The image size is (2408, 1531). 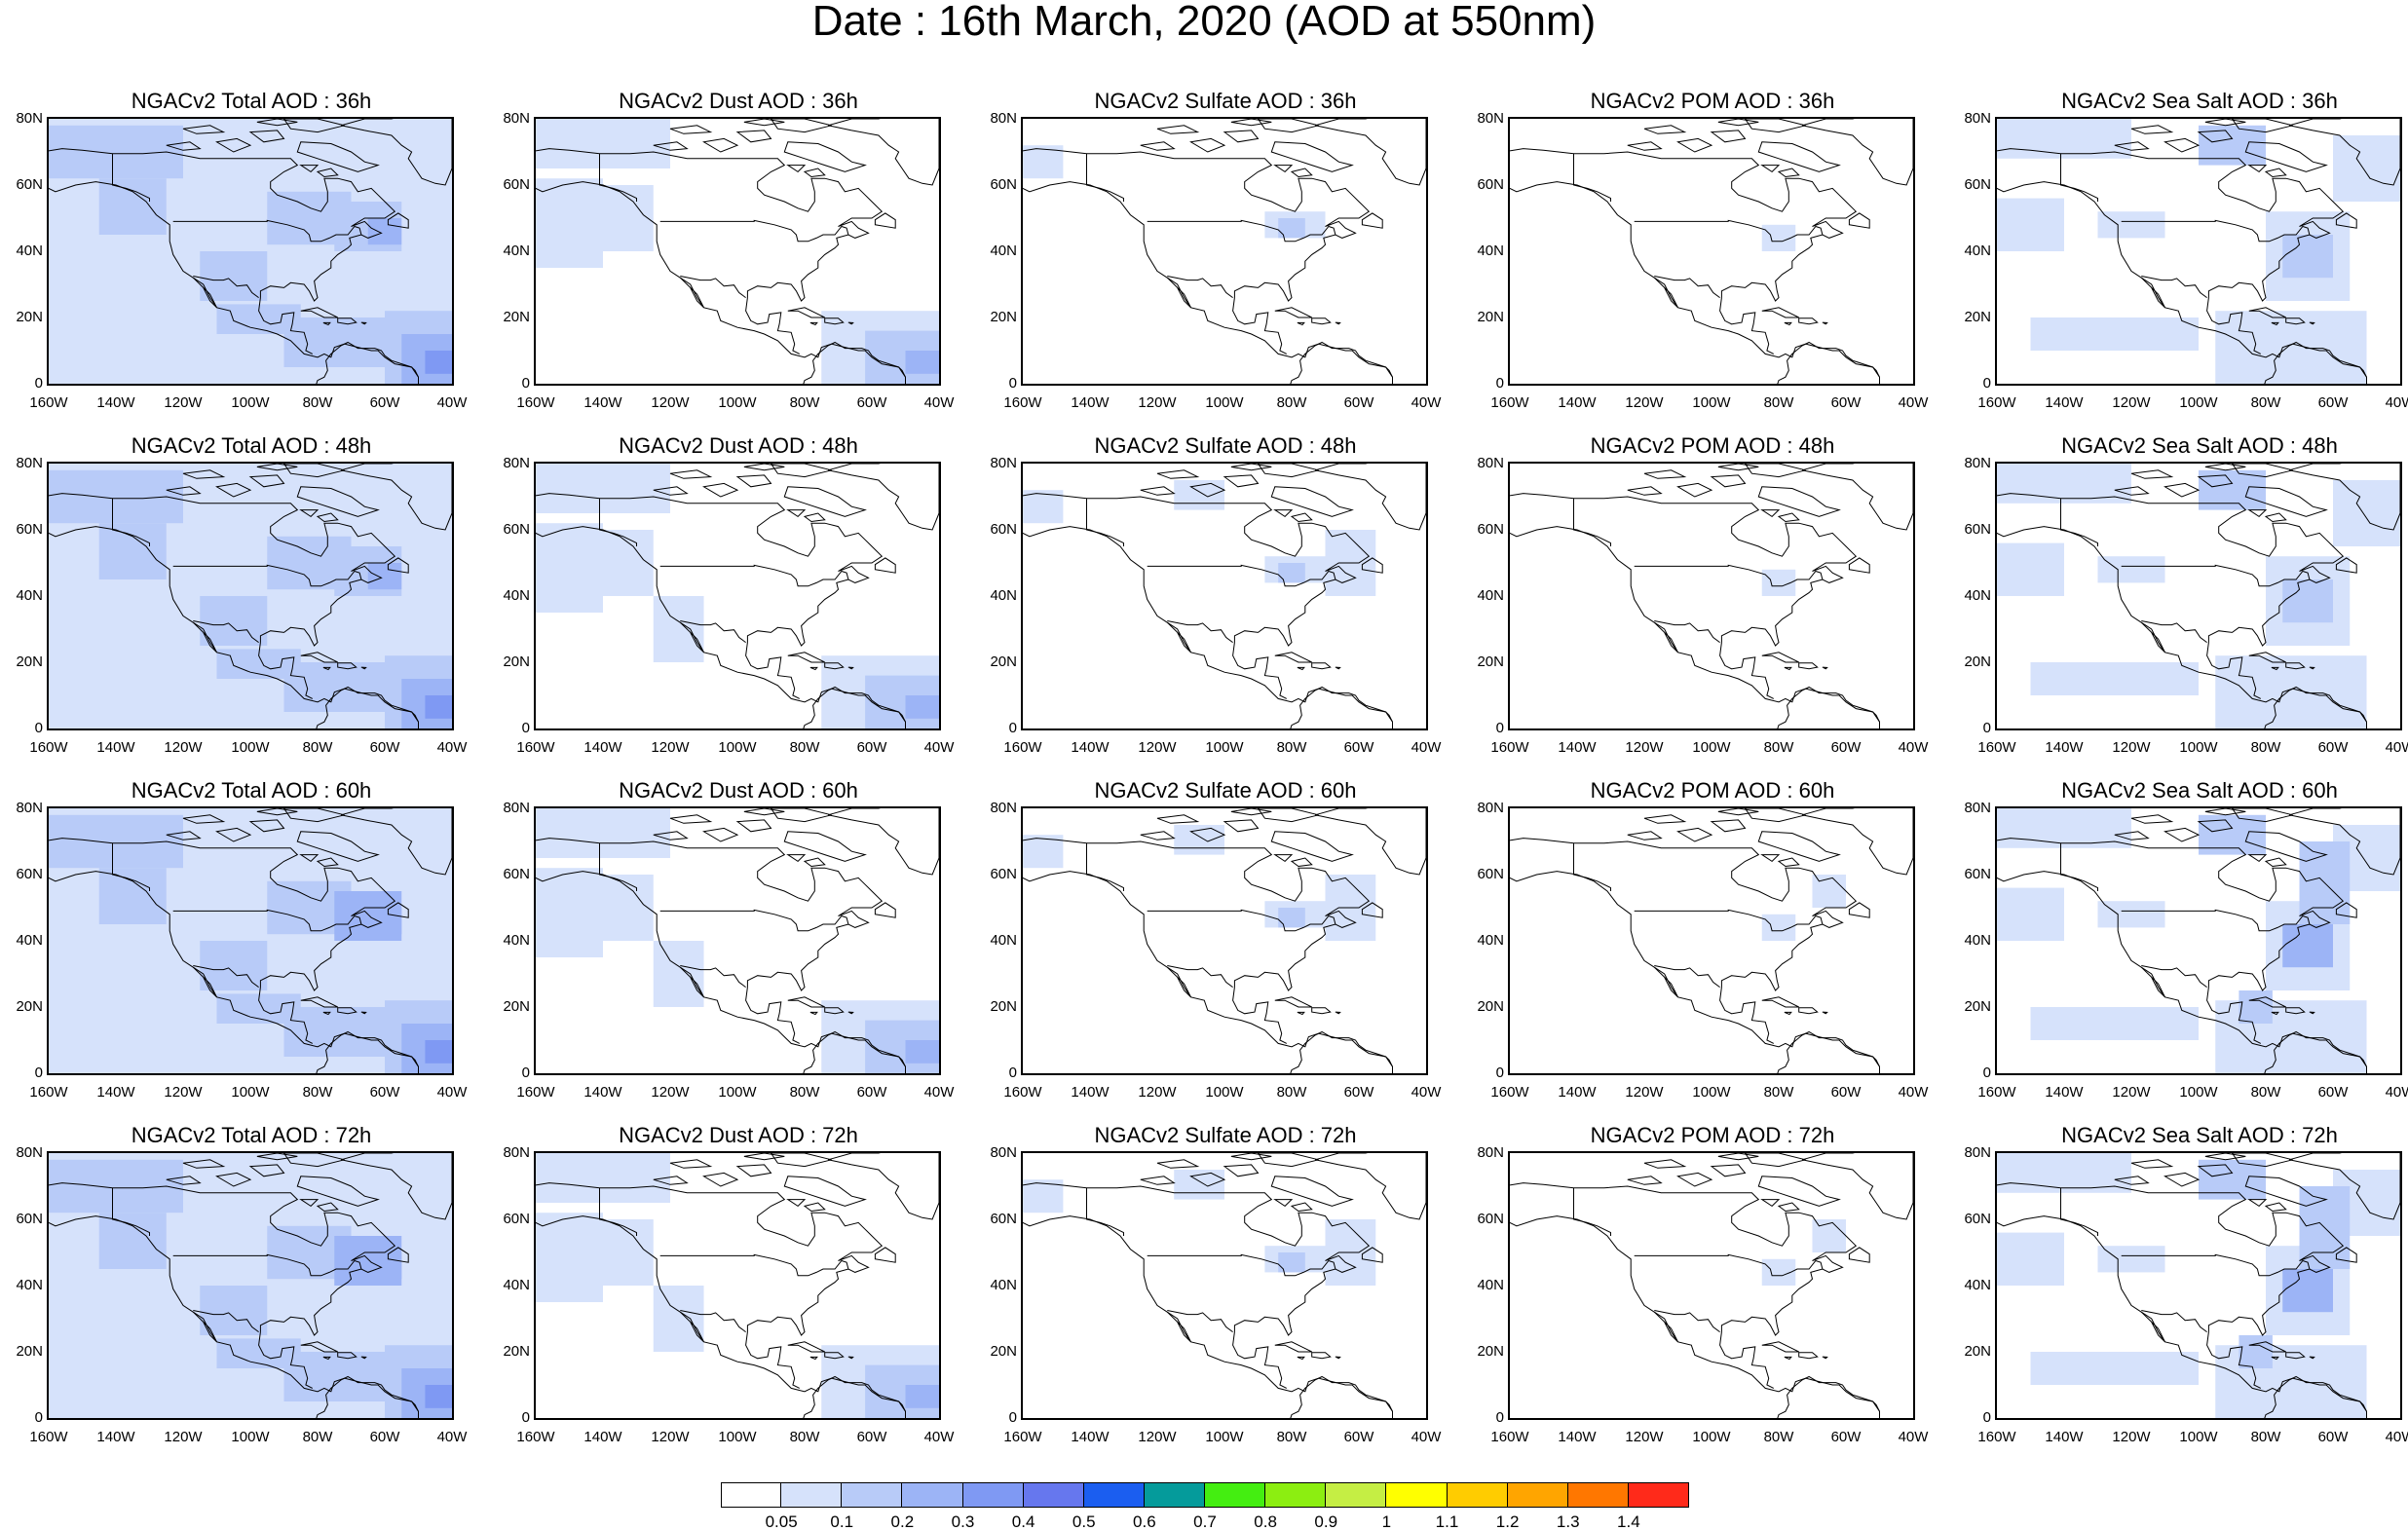 What do you see at coordinates (1426, 1092) in the screenshot?
I see `x-tick-label: 40W` at bounding box center [1426, 1092].